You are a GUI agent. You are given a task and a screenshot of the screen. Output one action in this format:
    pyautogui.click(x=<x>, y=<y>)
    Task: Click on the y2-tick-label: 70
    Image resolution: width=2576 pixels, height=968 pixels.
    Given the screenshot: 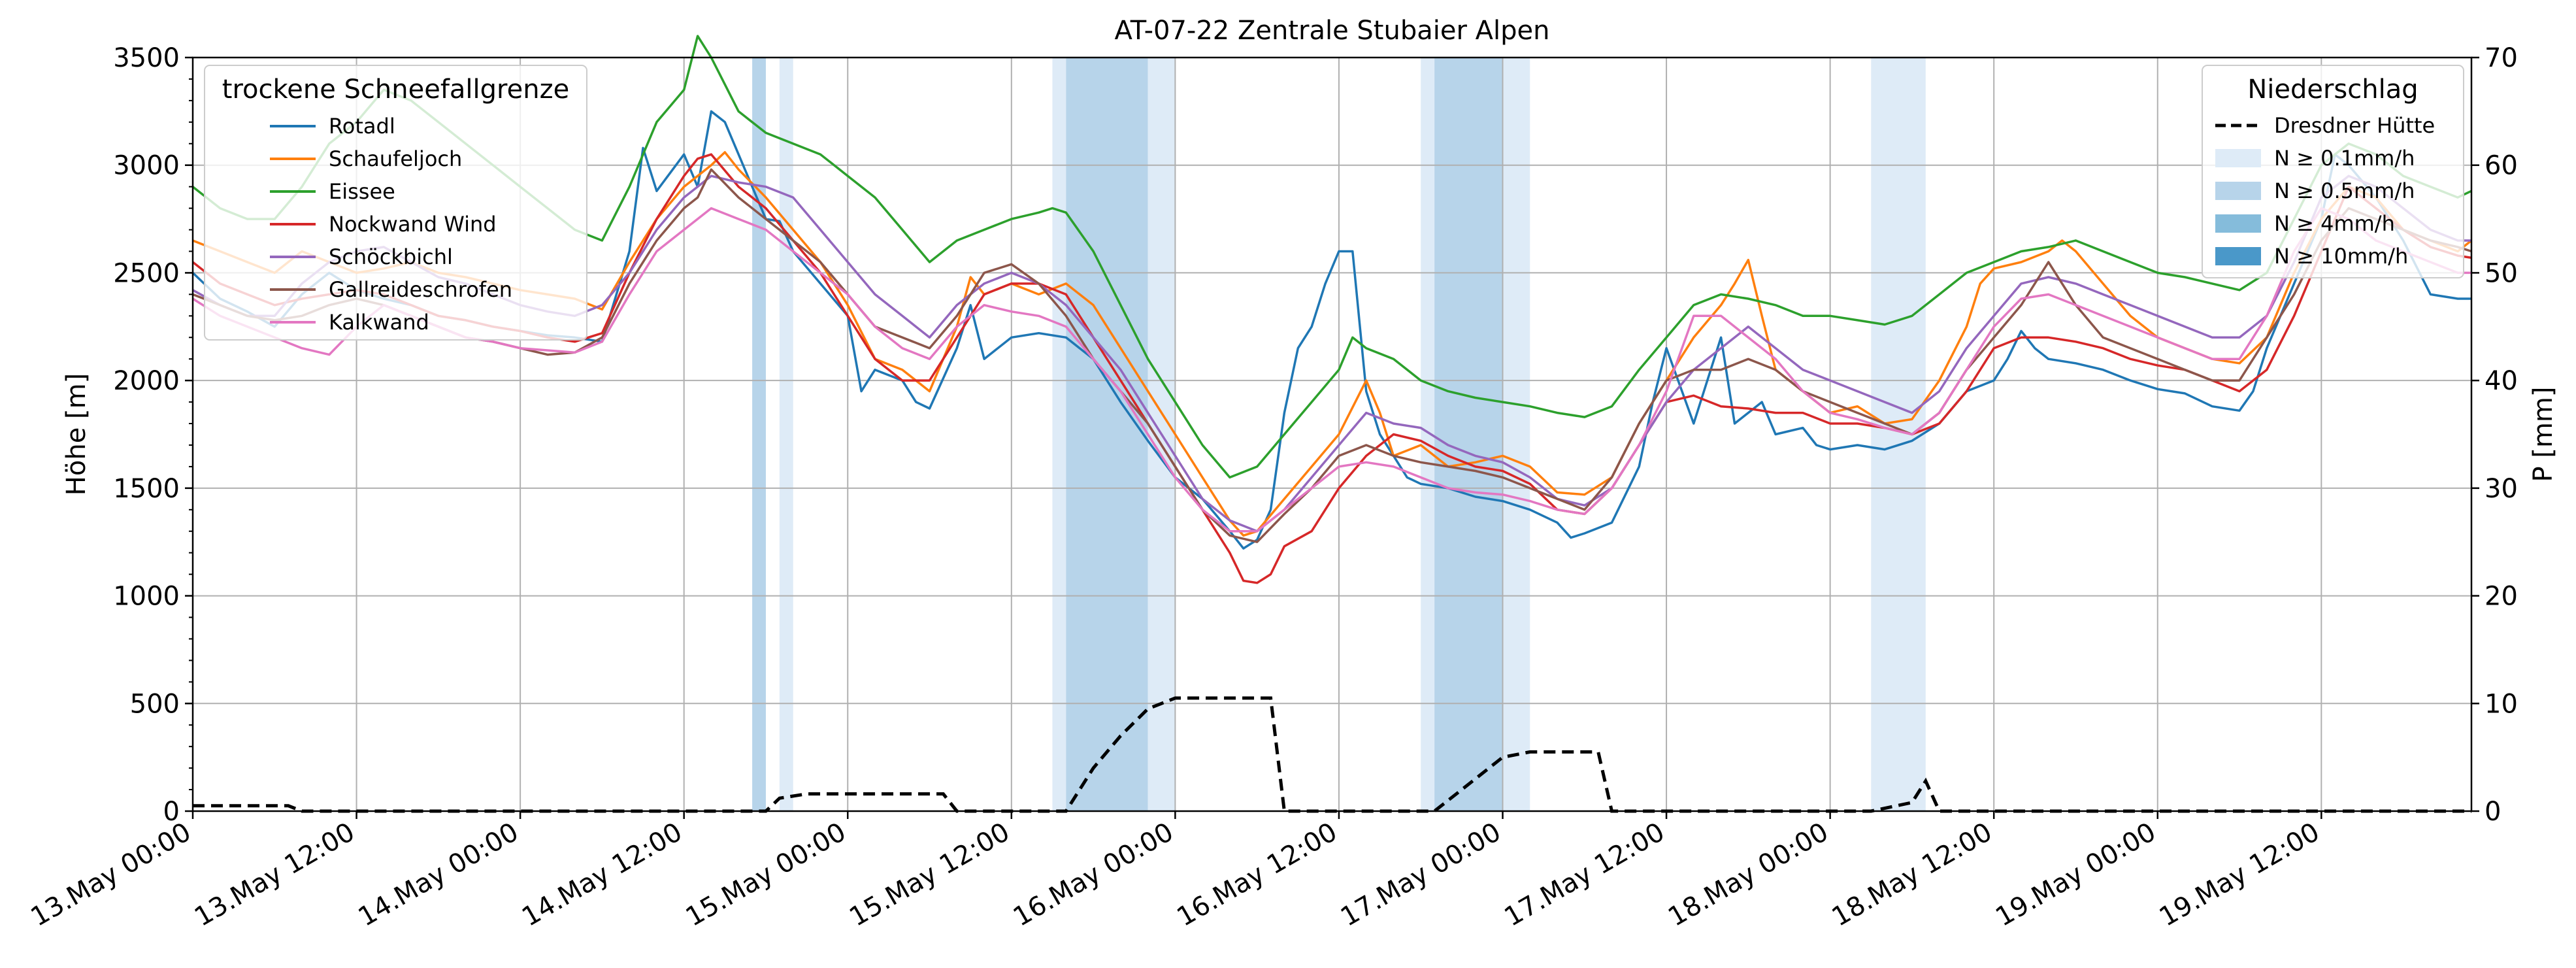 What is the action you would take?
    pyautogui.click(x=2501, y=58)
    